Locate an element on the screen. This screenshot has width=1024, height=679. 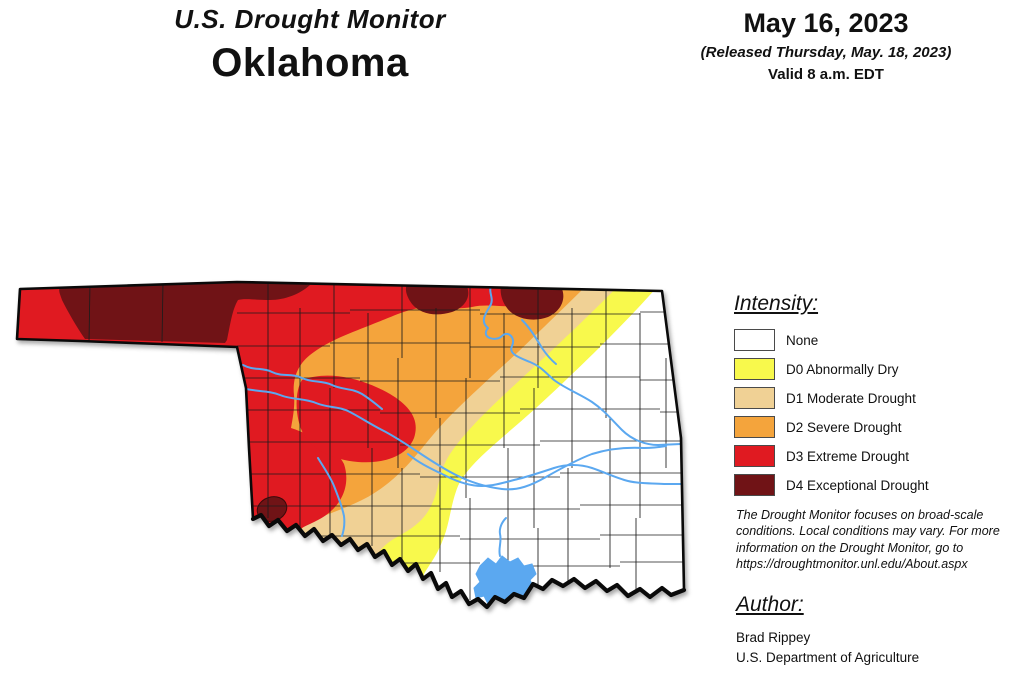
legend-item-none: None is located at coordinates (875, 340).